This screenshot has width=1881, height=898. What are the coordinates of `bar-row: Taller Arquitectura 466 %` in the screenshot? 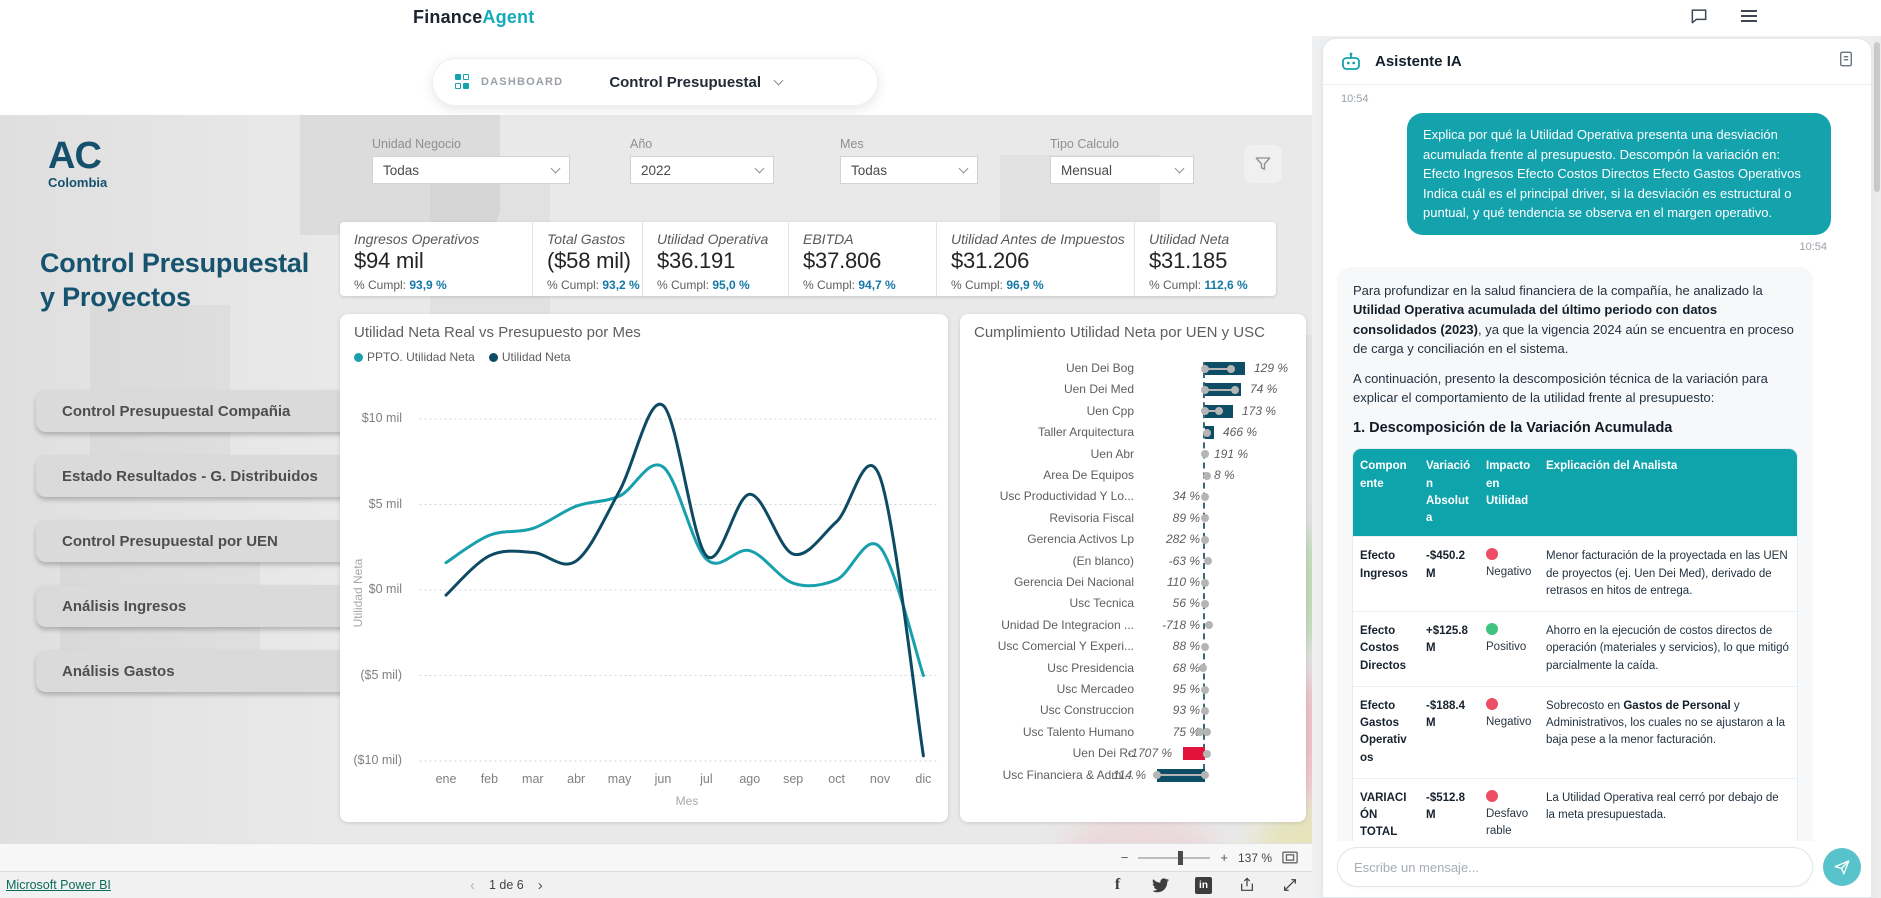 It's located at (1133, 432).